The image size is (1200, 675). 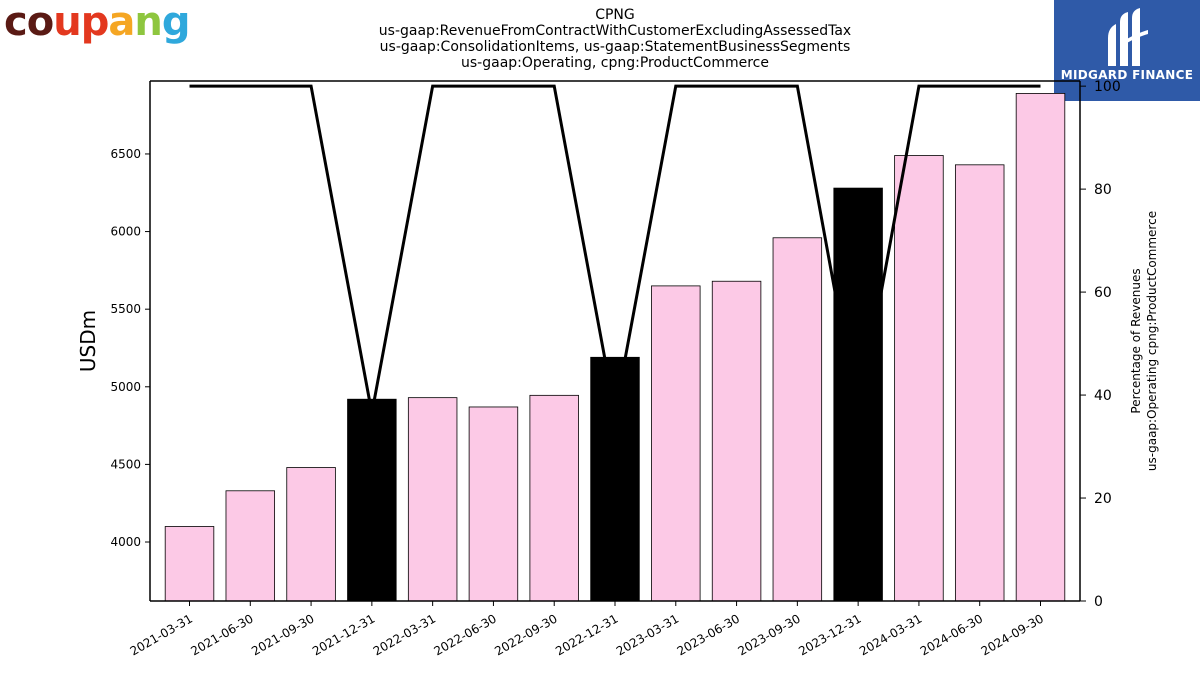 What do you see at coordinates (40, 22) in the screenshot?
I see `coupang-logo-letter: o` at bounding box center [40, 22].